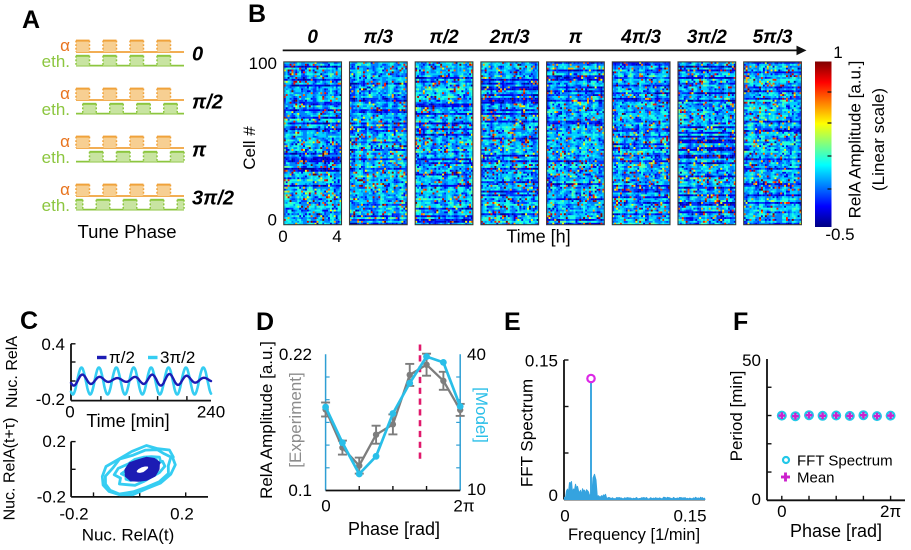  What do you see at coordinates (481, 415) in the screenshot?
I see `svg-text: [Model]` at bounding box center [481, 415].